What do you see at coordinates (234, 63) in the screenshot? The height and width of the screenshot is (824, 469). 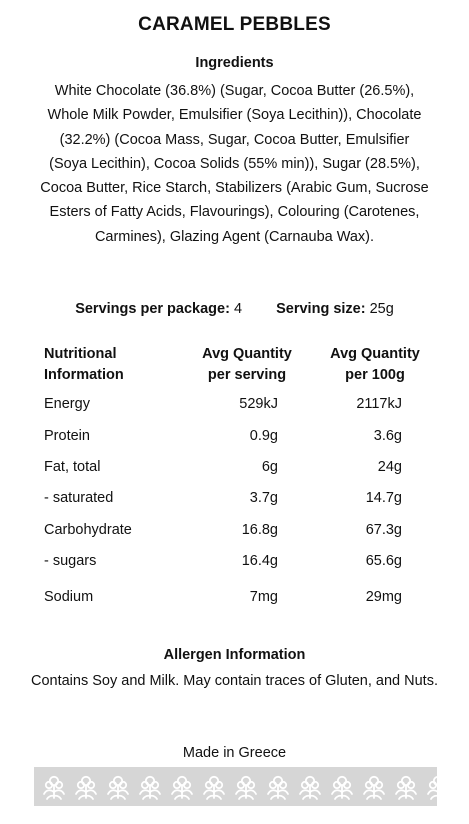 I see `ingredients-heading: Ingredients` at bounding box center [234, 63].